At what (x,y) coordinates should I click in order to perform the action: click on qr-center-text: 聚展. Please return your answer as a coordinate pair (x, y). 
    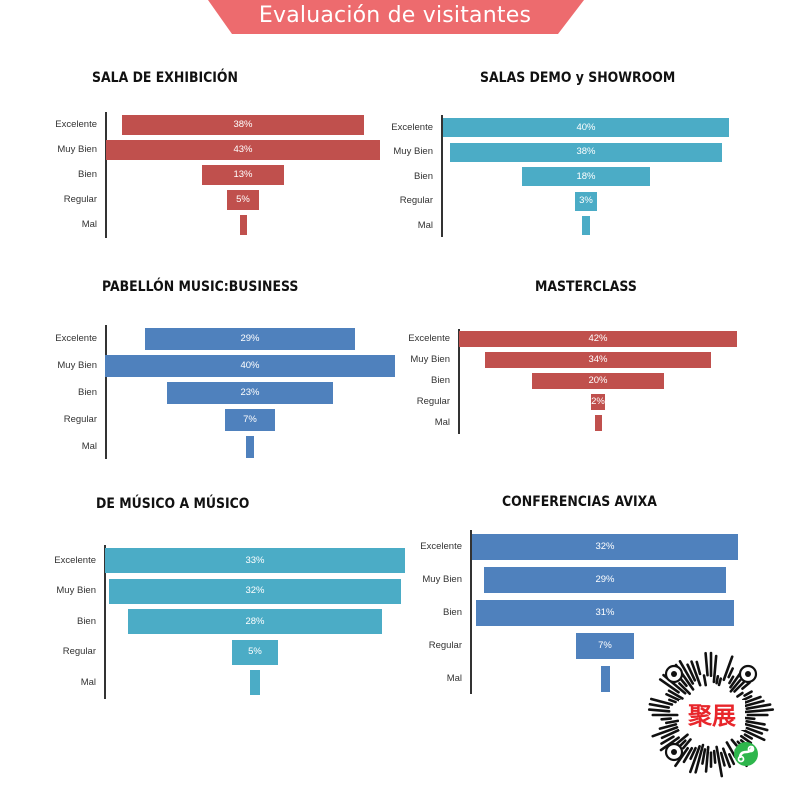
    Looking at the image, I should click on (711, 716).